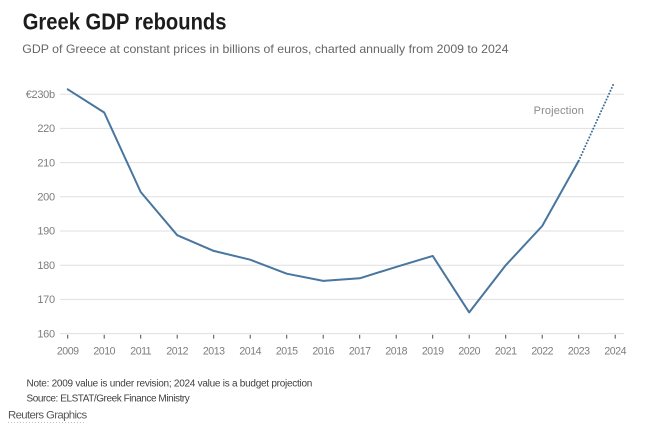 This screenshot has width=650, height=429. What do you see at coordinates (615, 352) in the screenshot?
I see `svg-text: 2024` at bounding box center [615, 352].